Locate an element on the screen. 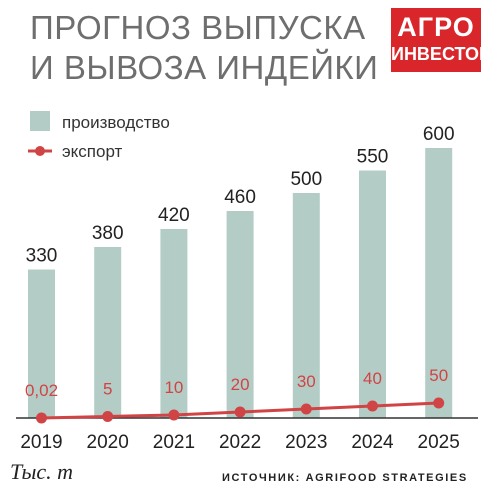 The height and width of the screenshot is (500, 493). chart-legend: производство экспорт is located at coordinates (99, 136).